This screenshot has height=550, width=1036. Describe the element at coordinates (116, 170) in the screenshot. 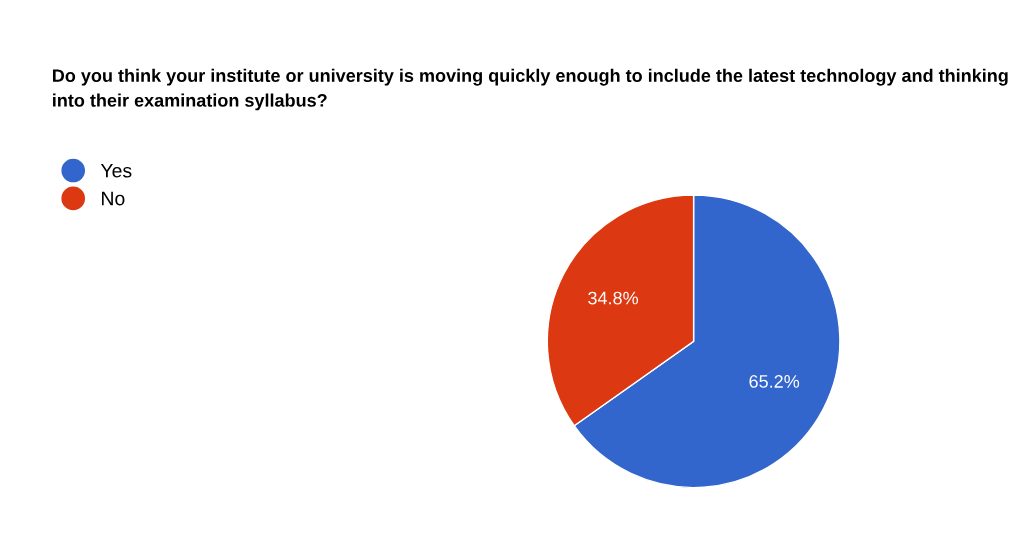

I see `legend-label: Yes` at that location.